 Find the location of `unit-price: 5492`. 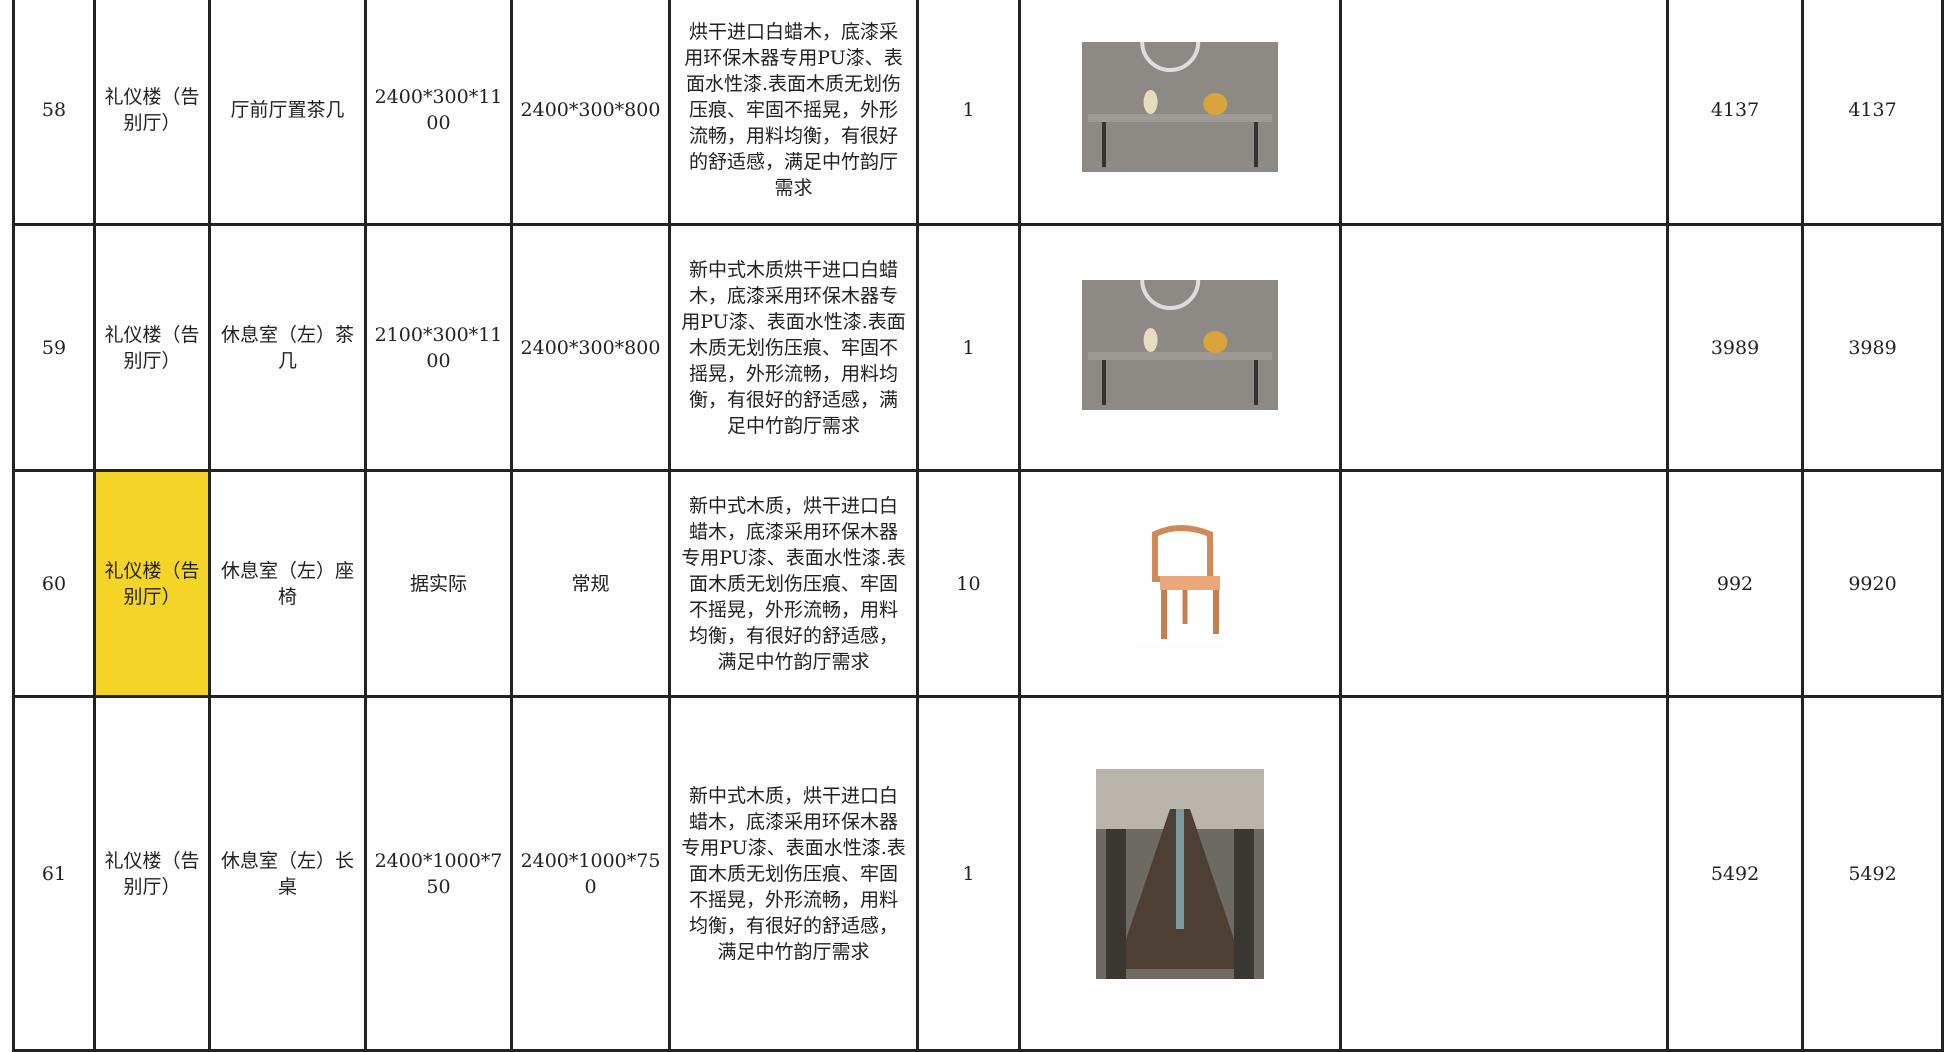

unit-price: 5492 is located at coordinates (1736, 875).